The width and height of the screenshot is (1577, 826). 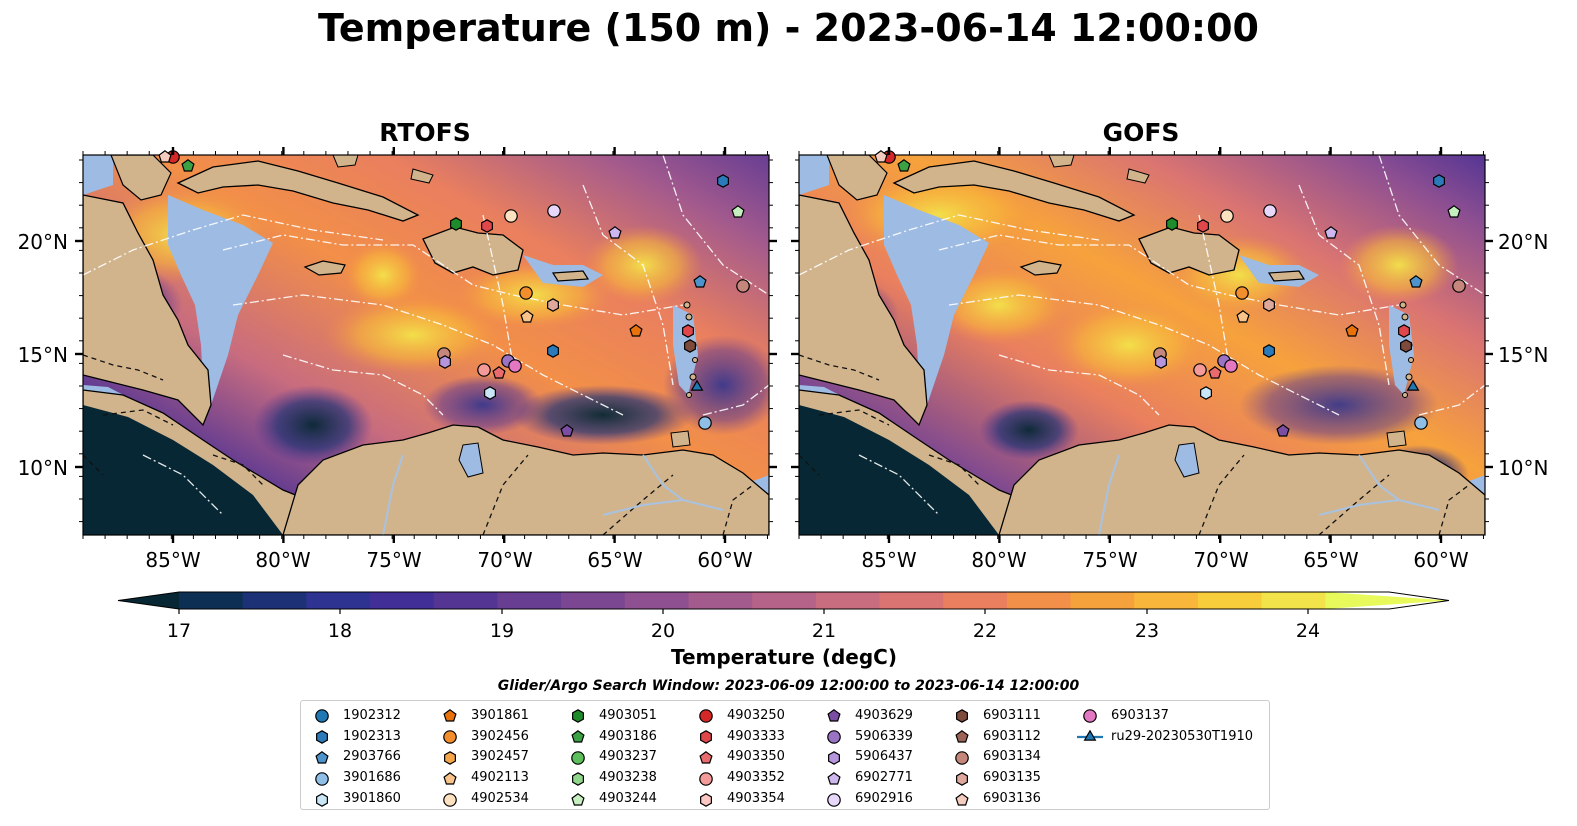 I want to click on legend-label: 6903134, so click(x=1012, y=757).